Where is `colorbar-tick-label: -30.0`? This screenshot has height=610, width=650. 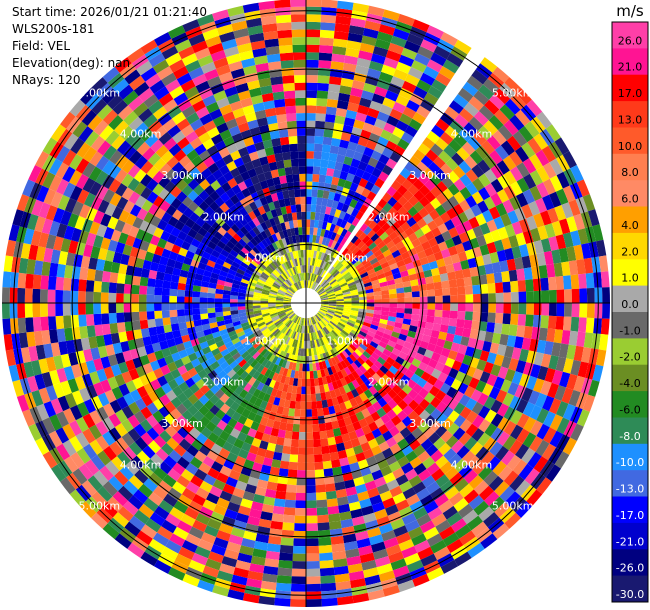
colorbar-tick-label: -30.0 is located at coordinates (630, 594).